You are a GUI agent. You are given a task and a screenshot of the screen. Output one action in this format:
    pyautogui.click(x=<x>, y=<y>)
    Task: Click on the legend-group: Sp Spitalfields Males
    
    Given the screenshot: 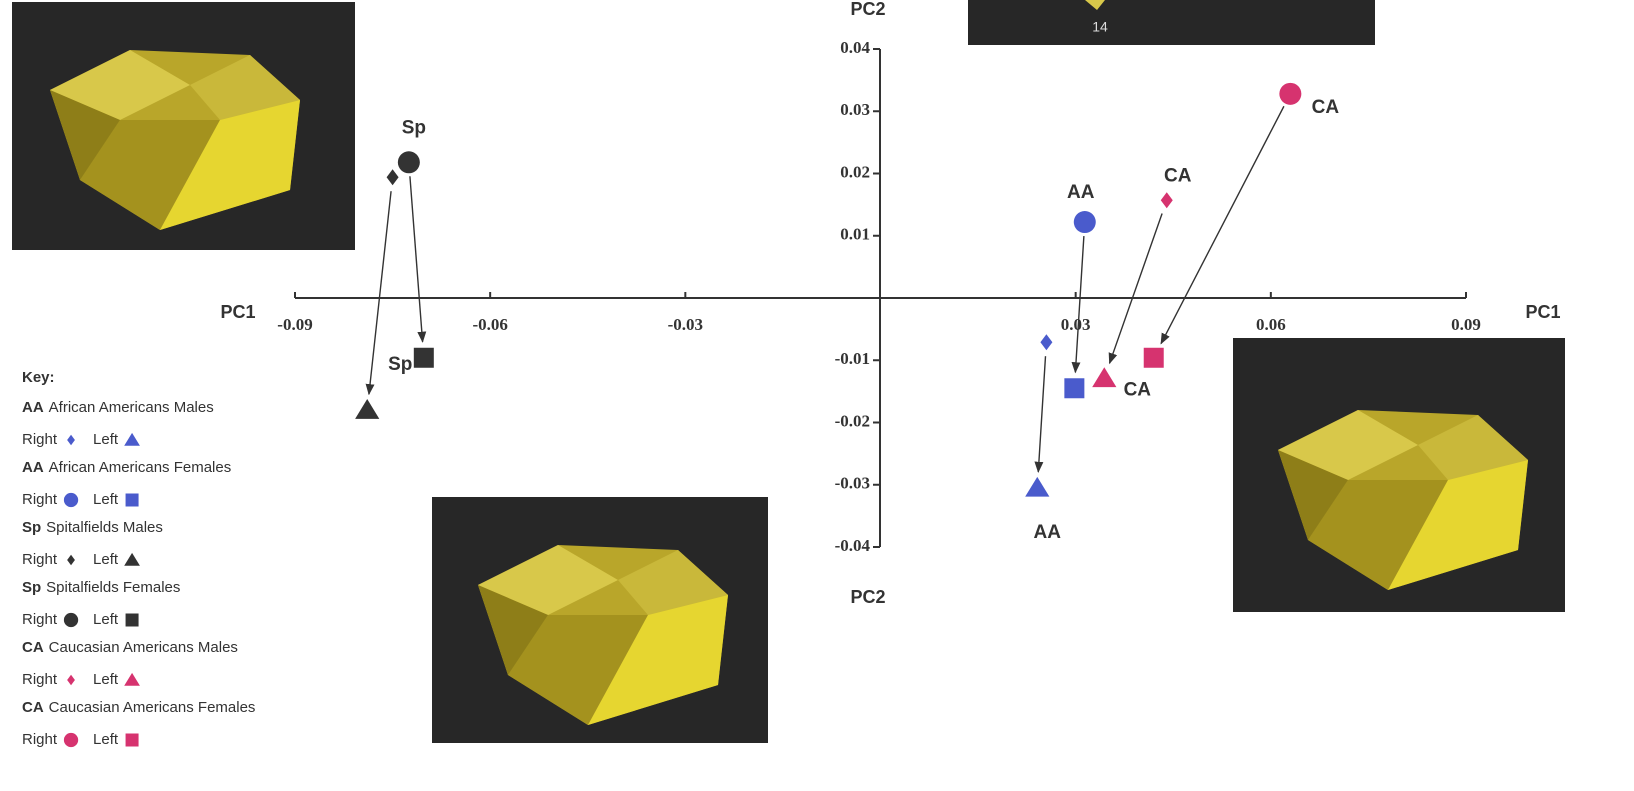 What is the action you would take?
    pyautogui.click(x=92, y=527)
    